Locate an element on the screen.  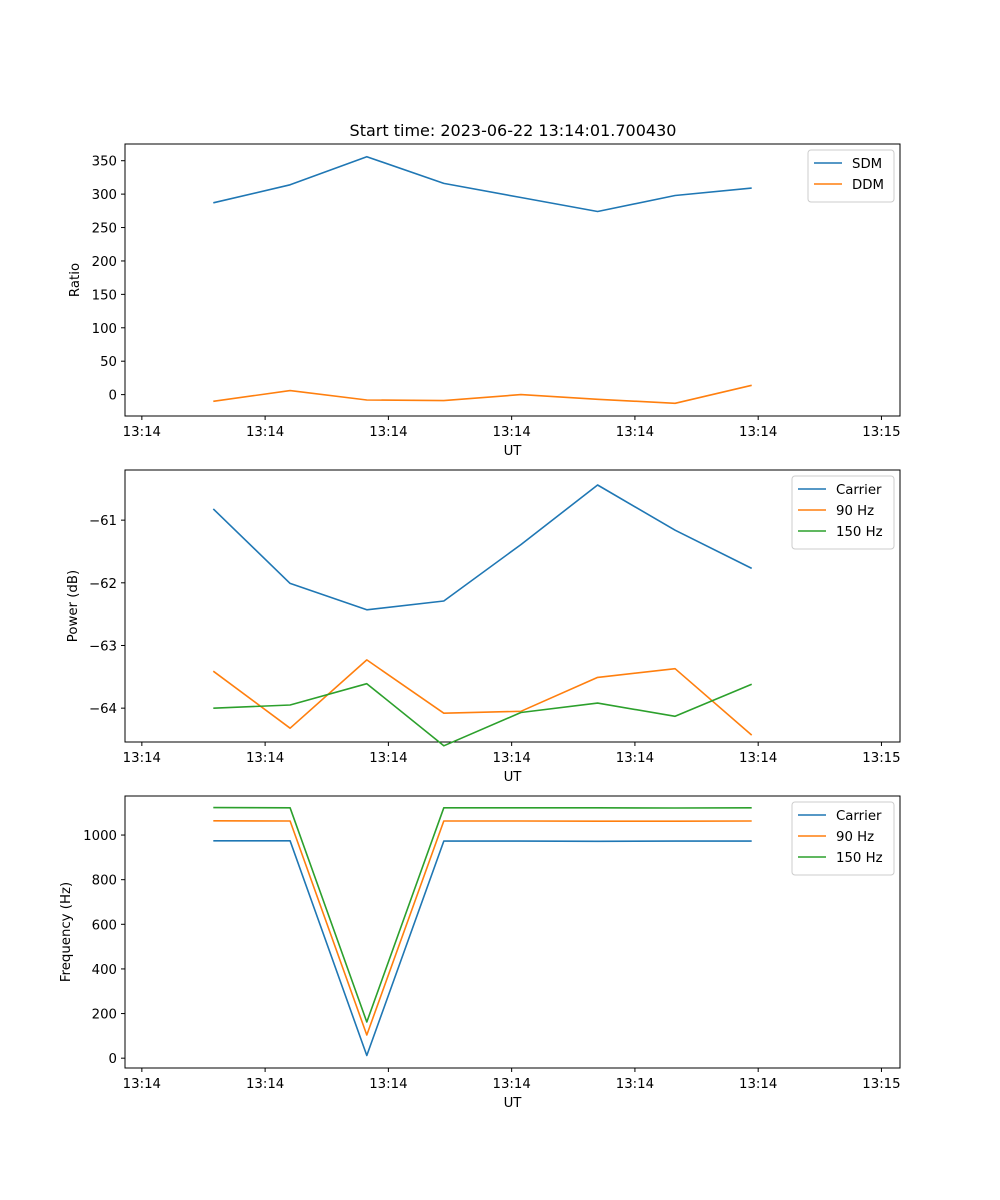
y-tick-label: 150 is located at coordinates (104, 295).